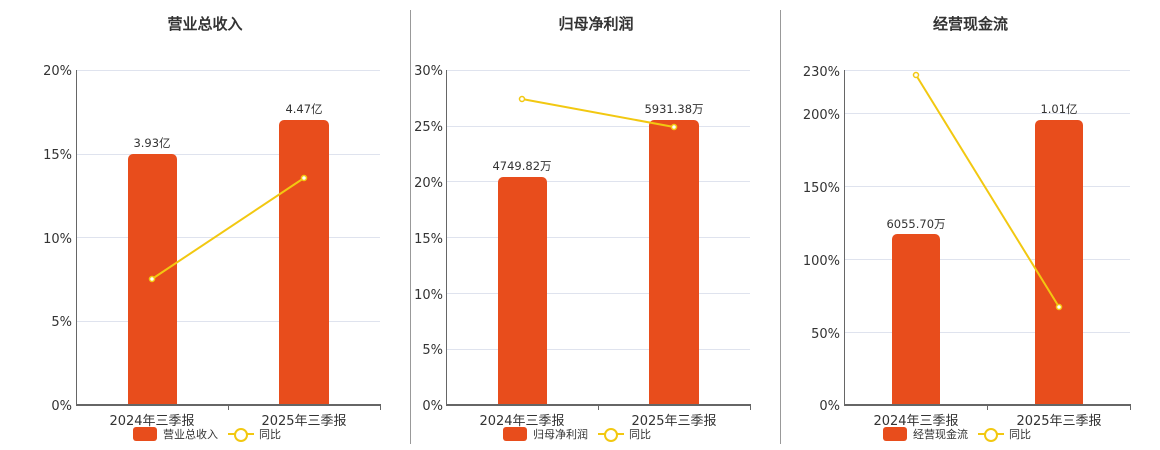 Image resolution: width=1160 pixels, height=450 pixels. Describe the element at coordinates (970, 24) in the screenshot. I see `chart-title: 经营现金流` at that location.